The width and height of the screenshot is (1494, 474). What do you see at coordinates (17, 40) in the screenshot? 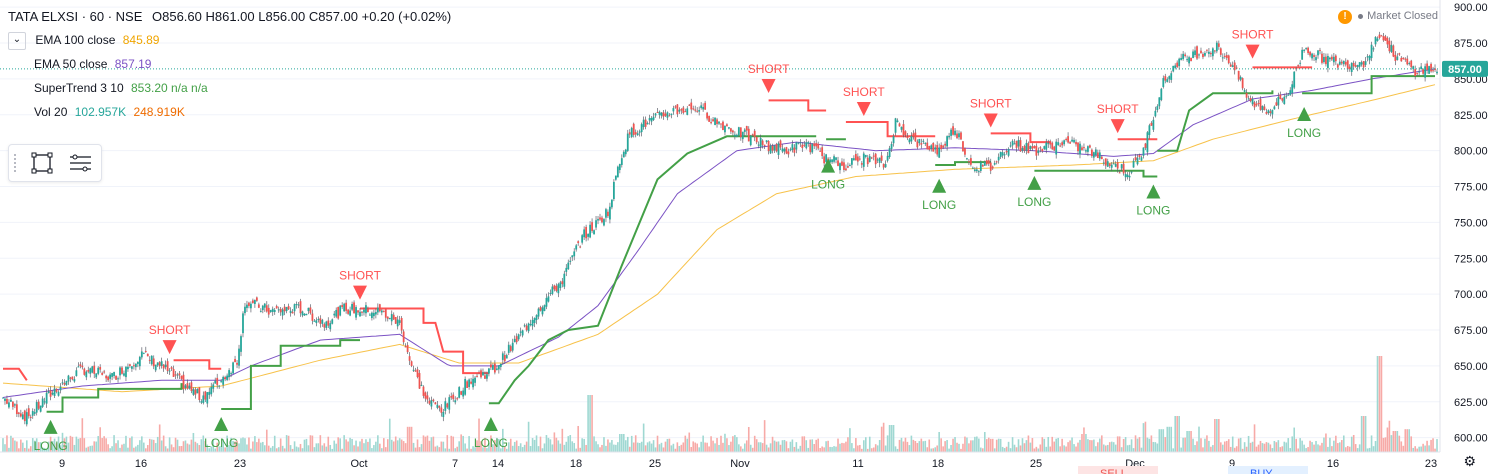
I see `chevron-down-icon: ⌄` at bounding box center [17, 40].